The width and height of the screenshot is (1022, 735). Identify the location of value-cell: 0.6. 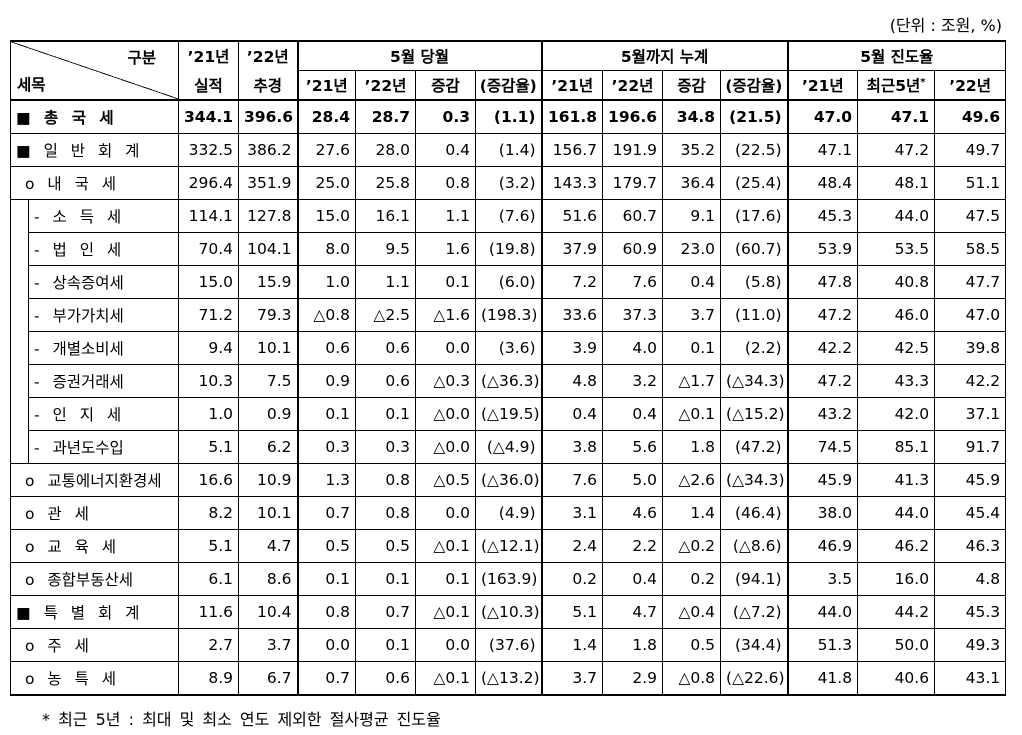
(385, 381).